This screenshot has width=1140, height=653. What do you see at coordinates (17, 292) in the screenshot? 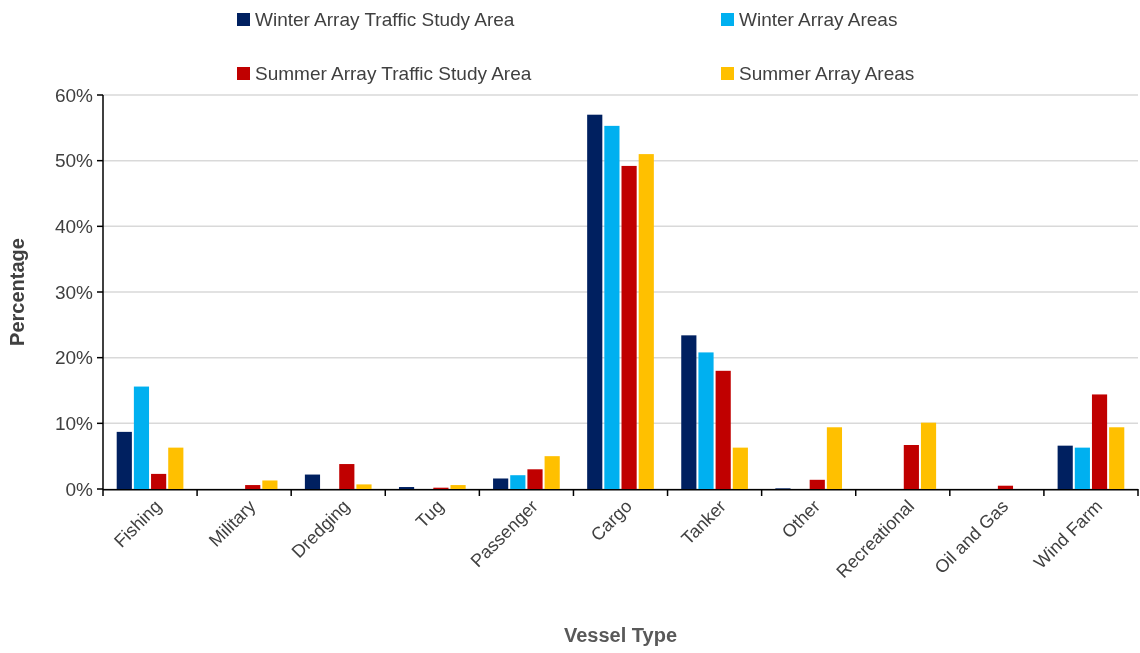
I see `y-axis-title: Percentage` at bounding box center [17, 292].